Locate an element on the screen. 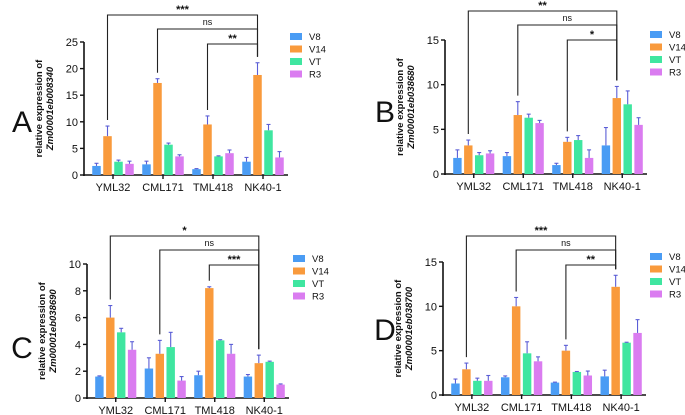  y-axis-gene-label: Zm00001eb038690 is located at coordinates (53, 331).